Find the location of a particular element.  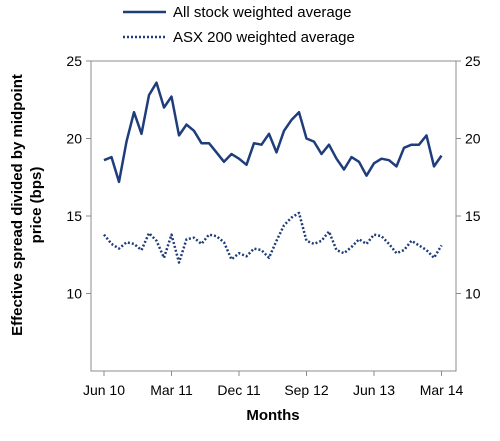

y-axis-right: 10 15 20 25 is located at coordinates (468, 177).